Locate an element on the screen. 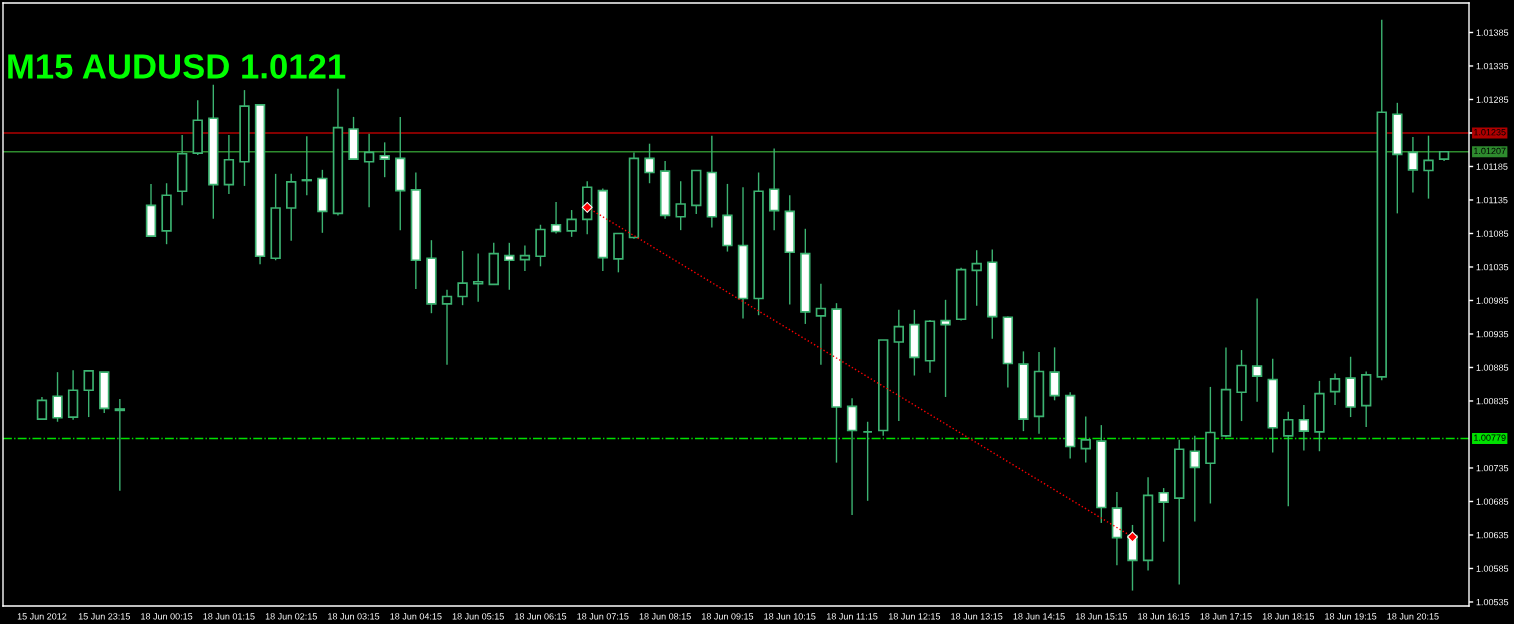  y-tick-label: 1.00885 is located at coordinates (1492, 367).